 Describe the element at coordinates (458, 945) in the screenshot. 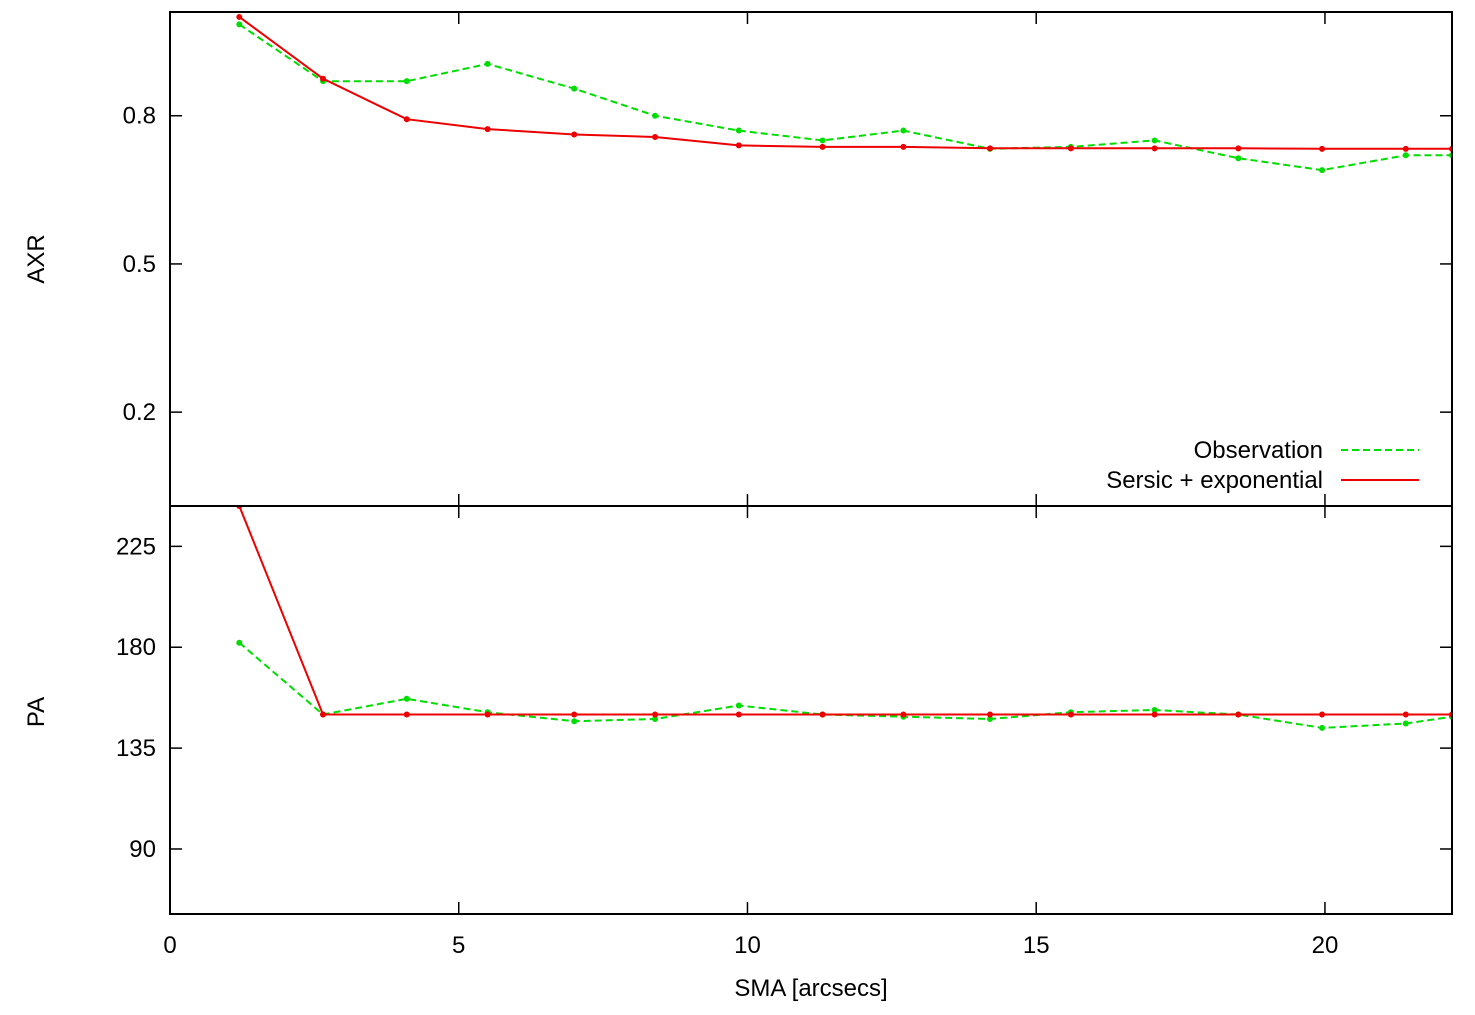

I see `x-tick-label: 5` at that location.